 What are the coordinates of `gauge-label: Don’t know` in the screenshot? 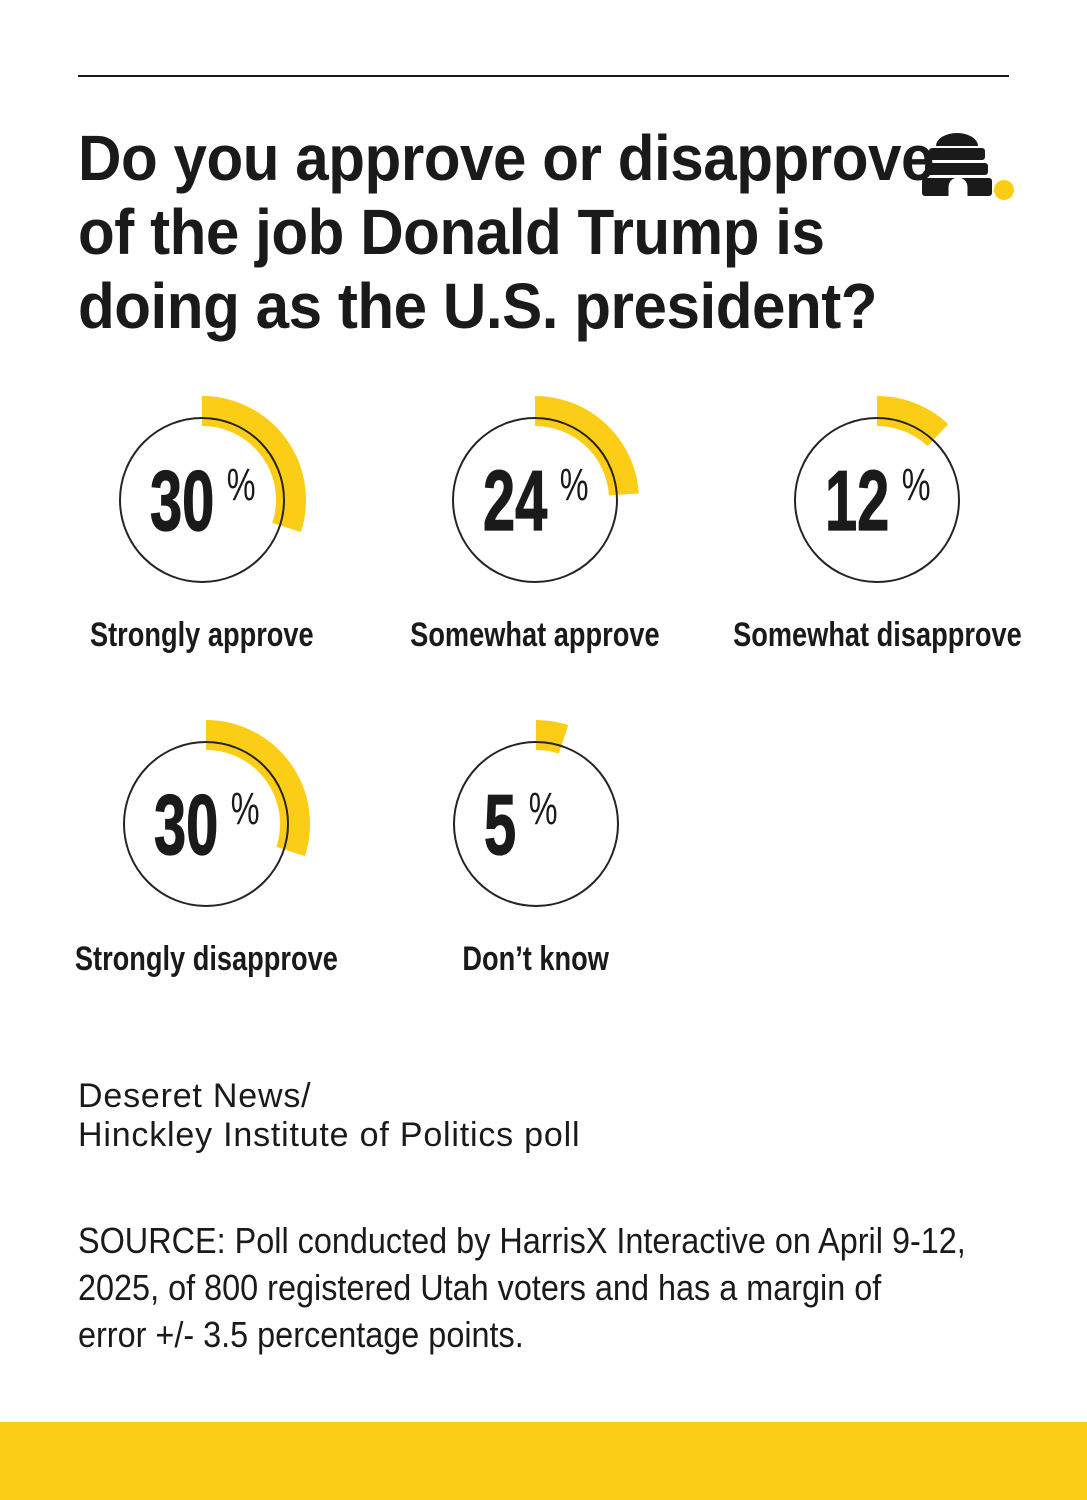 It's located at (536, 959).